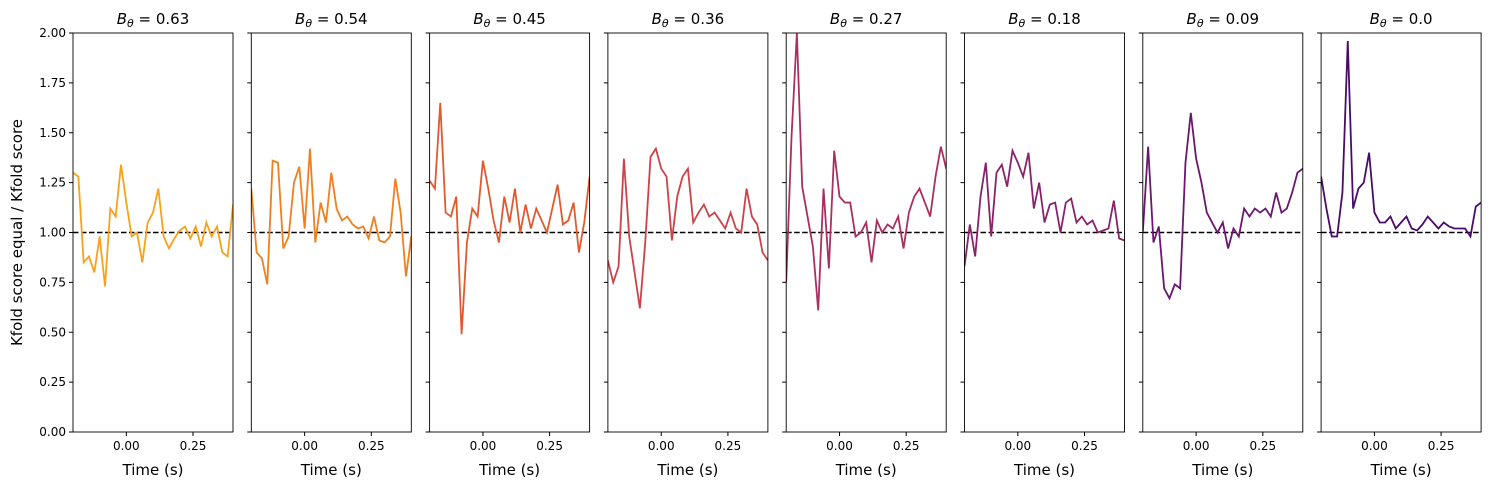  I want to click on subplot: 0.00 0.25 Time (s) Bθ = 0.54, so click(329, 244).